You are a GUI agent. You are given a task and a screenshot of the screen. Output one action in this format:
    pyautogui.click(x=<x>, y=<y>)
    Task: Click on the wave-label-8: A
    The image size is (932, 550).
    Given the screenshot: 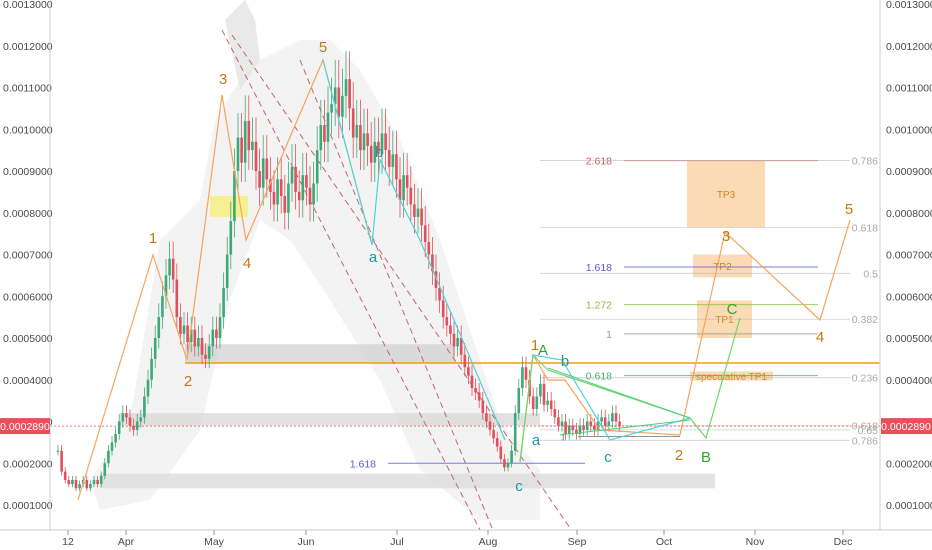 What is the action you would take?
    pyautogui.click(x=543, y=350)
    